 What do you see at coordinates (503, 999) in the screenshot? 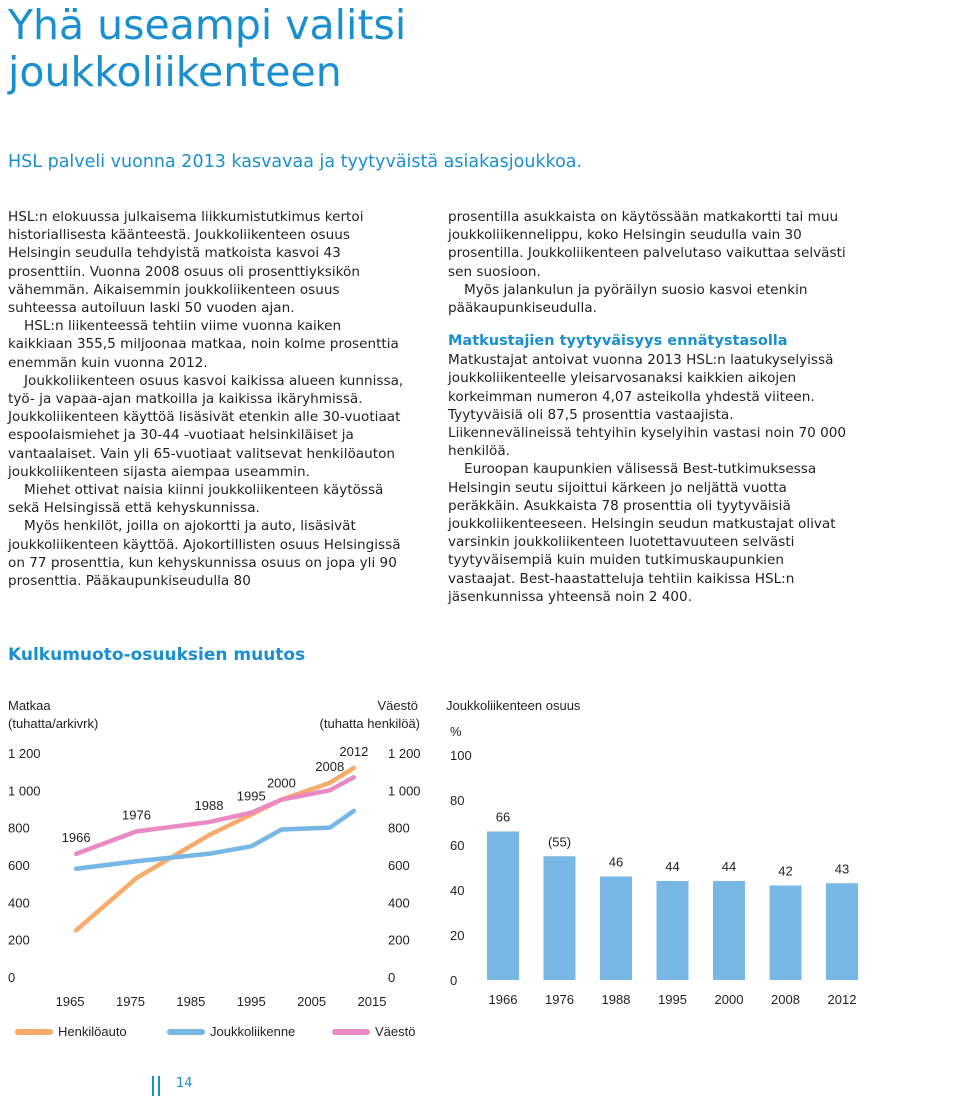
I see `x-tick-label: 1966` at bounding box center [503, 999].